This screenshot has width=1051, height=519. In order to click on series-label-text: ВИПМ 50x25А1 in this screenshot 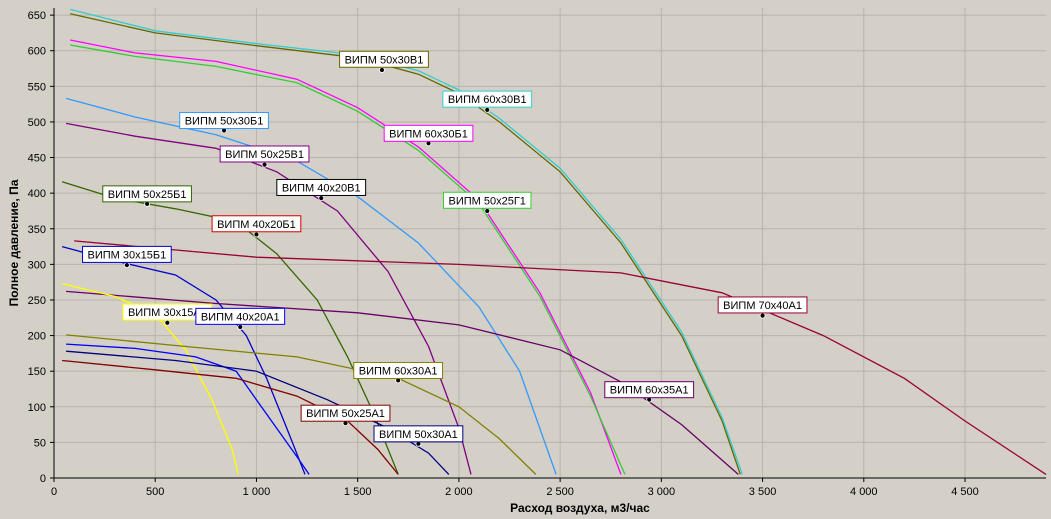, I will do `click(345, 414)`.